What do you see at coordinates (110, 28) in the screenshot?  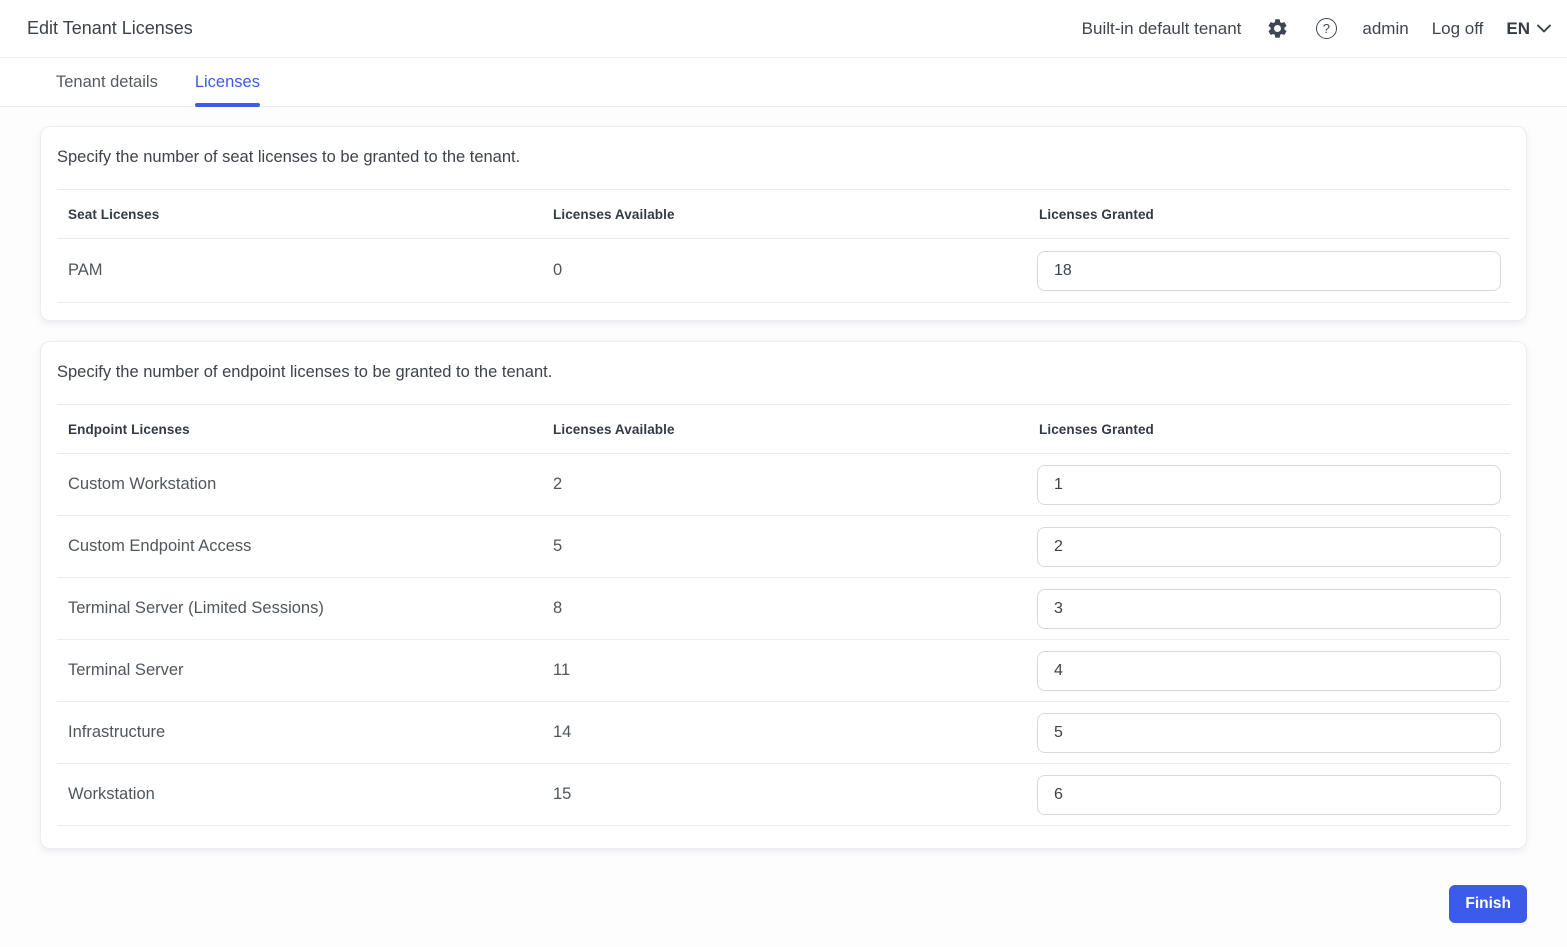 I see `page-title: Edit Tenant Licenses` at bounding box center [110, 28].